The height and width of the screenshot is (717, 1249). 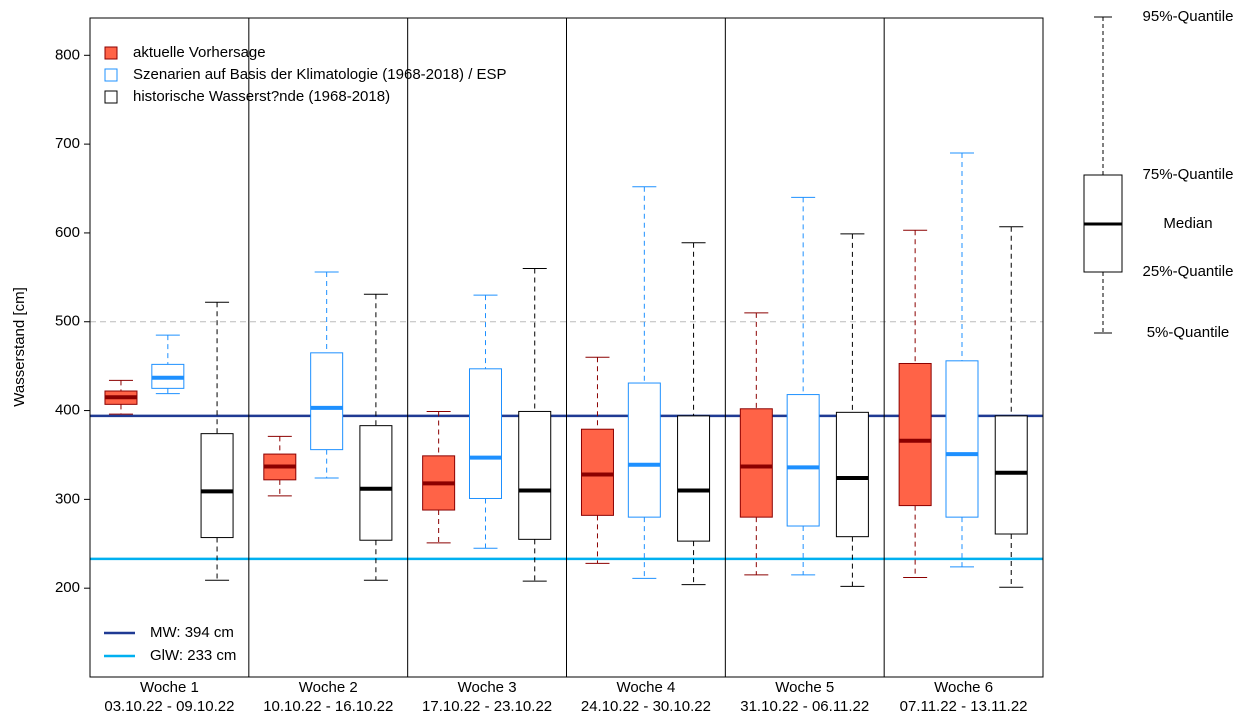 What do you see at coordinates (67, 498) in the screenshot?
I see `y-tick-label: 300` at bounding box center [67, 498].